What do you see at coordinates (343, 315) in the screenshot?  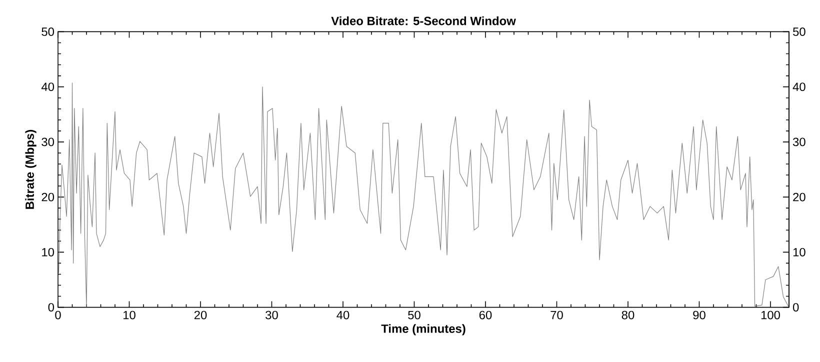 I see `x-tick-label: 40` at bounding box center [343, 315].